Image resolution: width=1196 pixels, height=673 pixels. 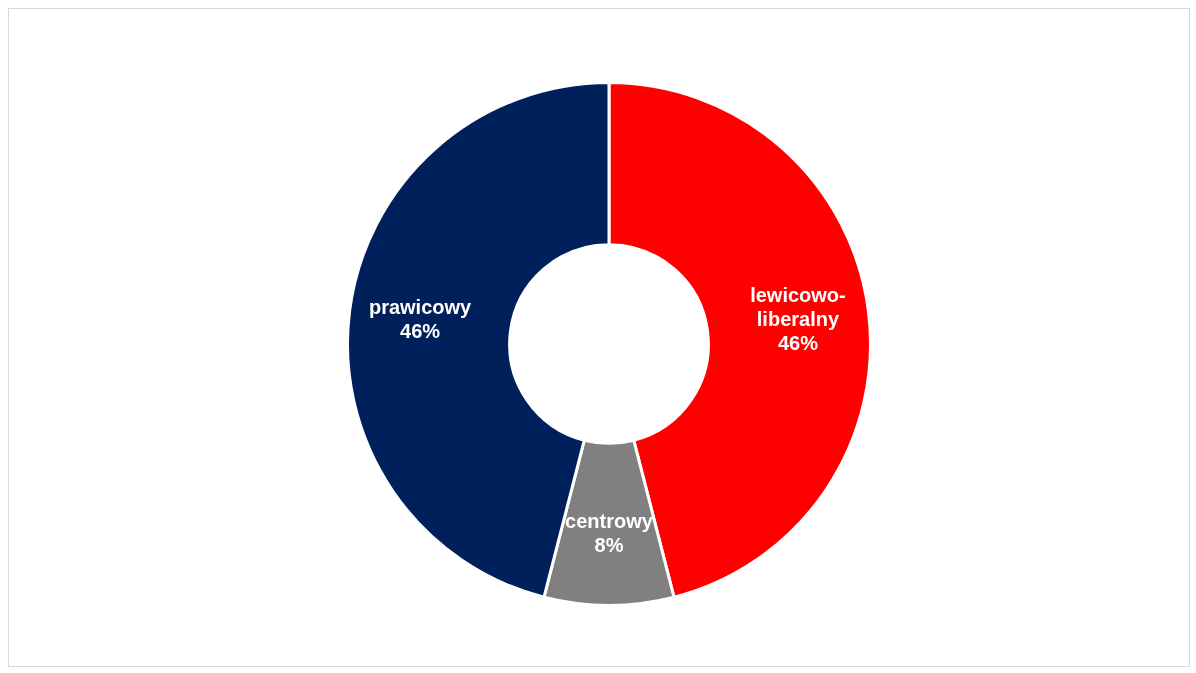 I want to click on slice-label: prawicowy, so click(x=420, y=306).